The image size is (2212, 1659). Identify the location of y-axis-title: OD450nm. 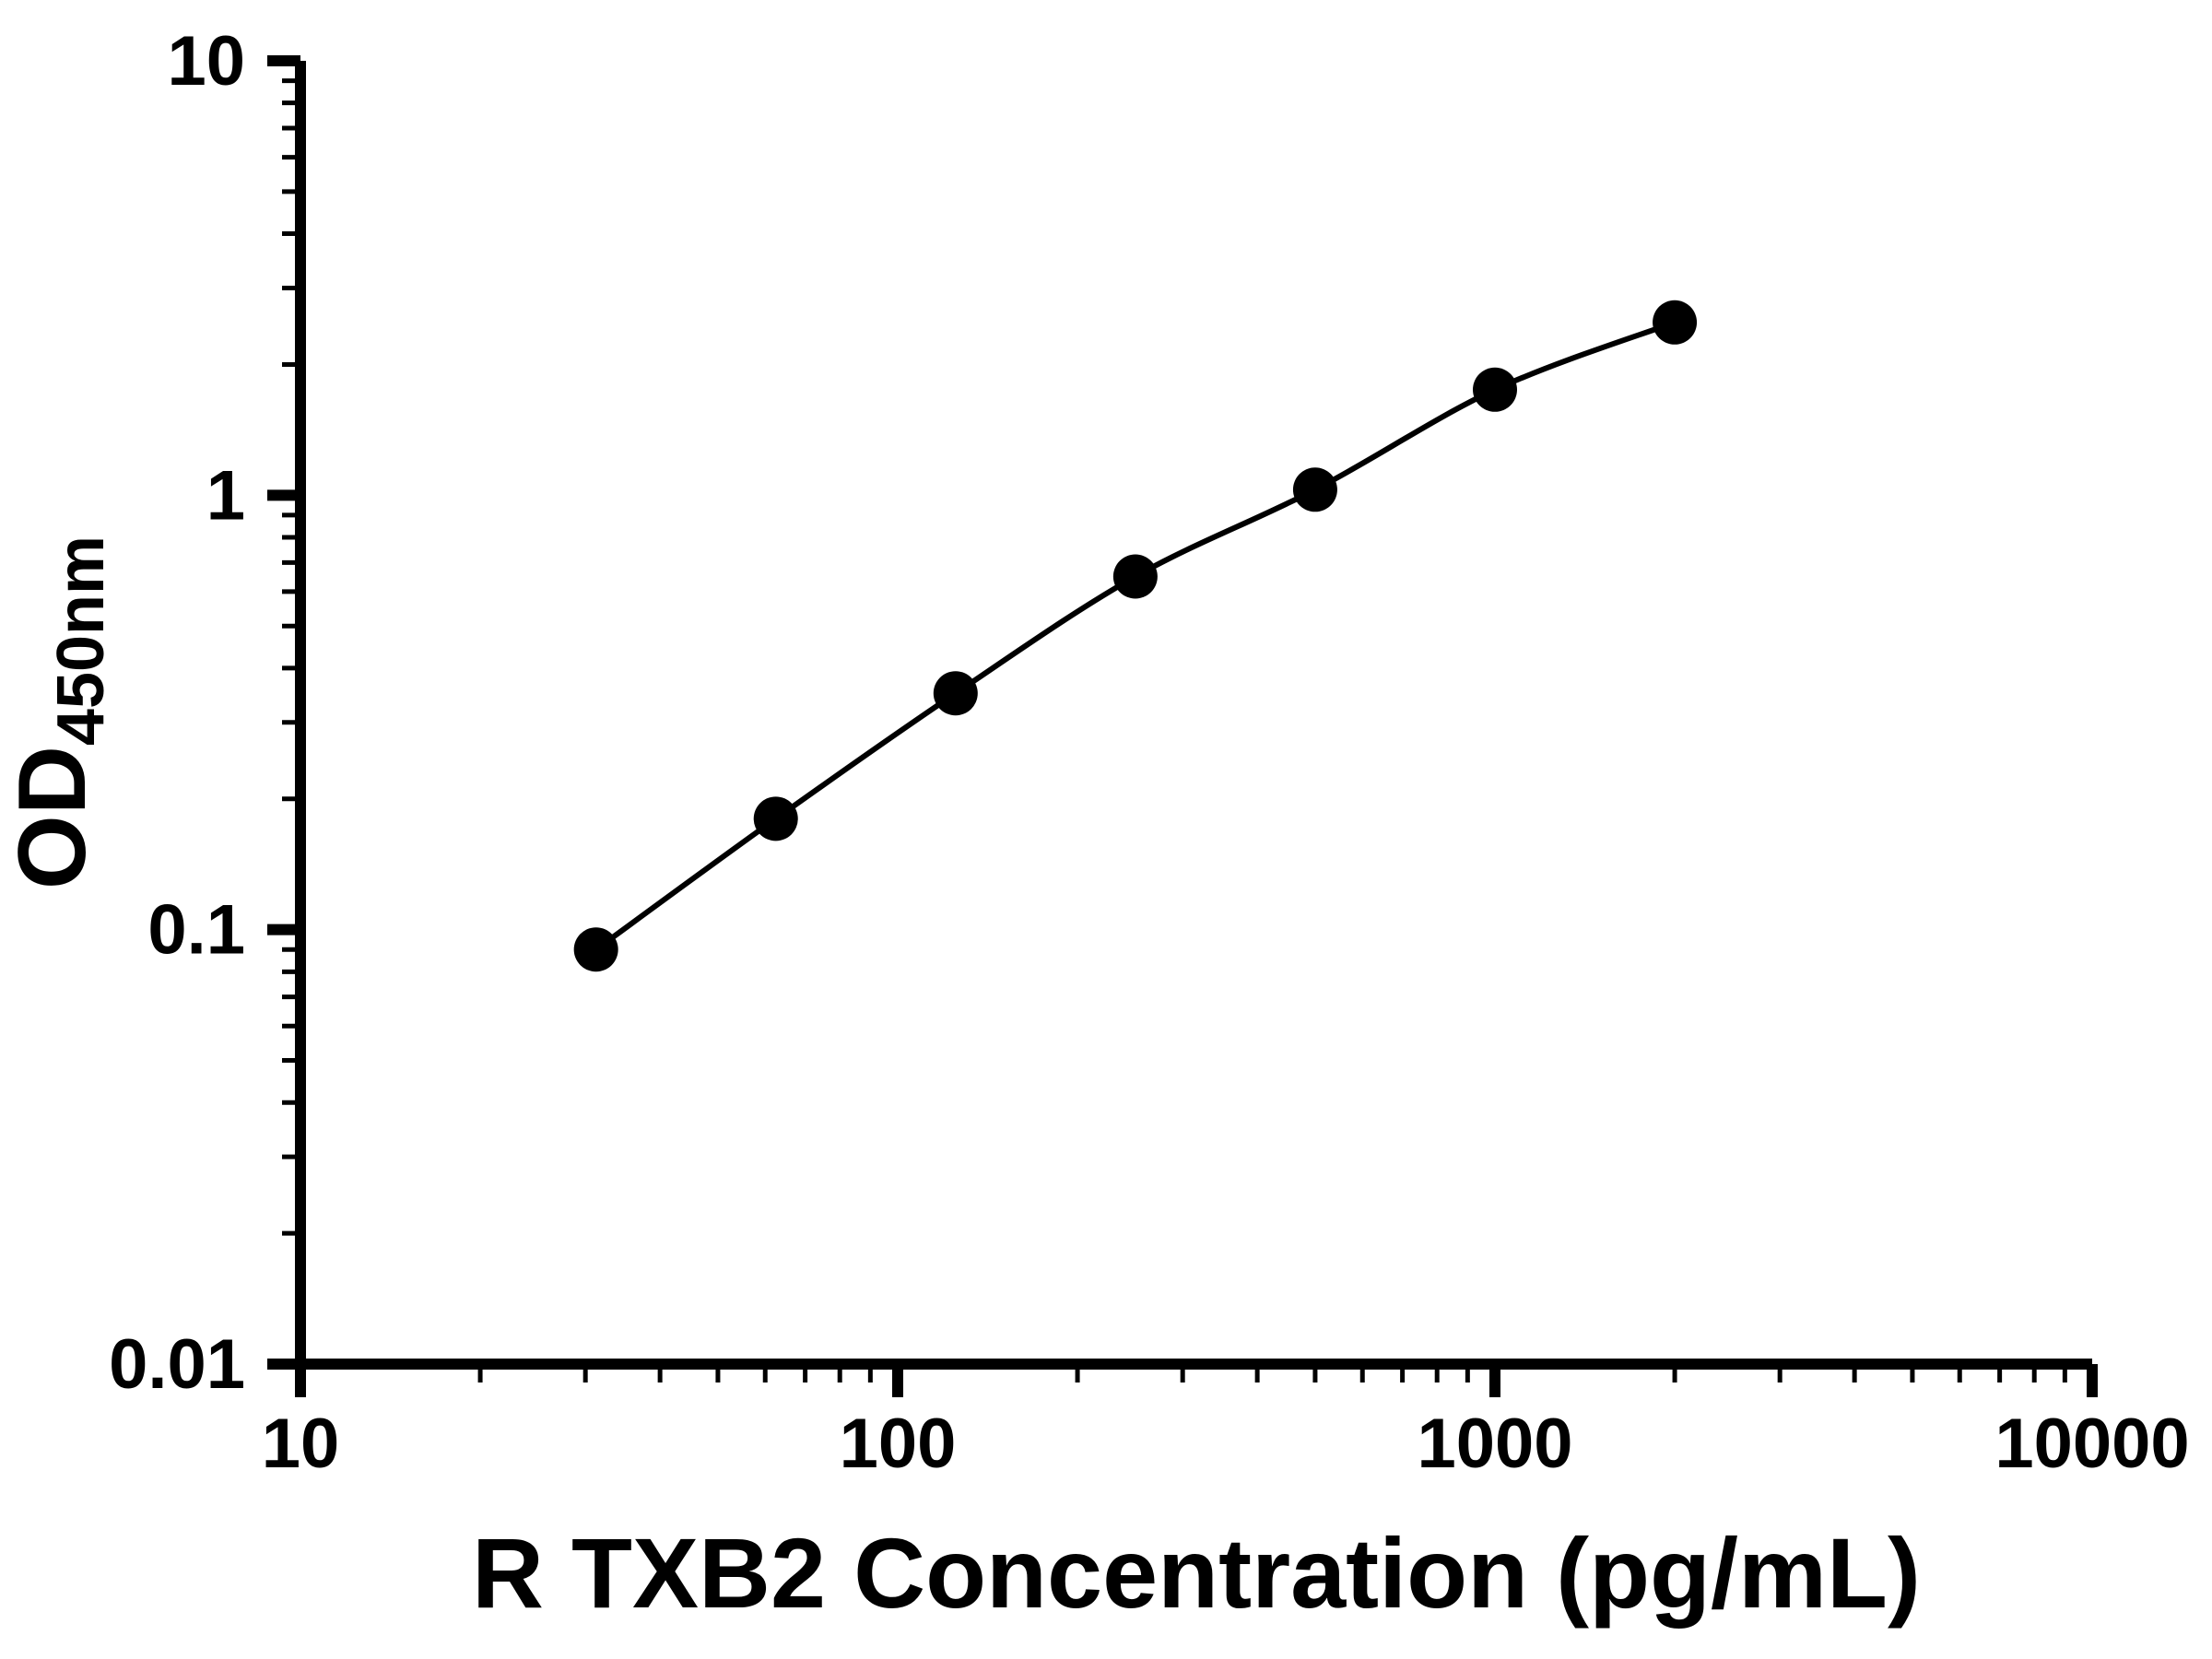
(59, 712).